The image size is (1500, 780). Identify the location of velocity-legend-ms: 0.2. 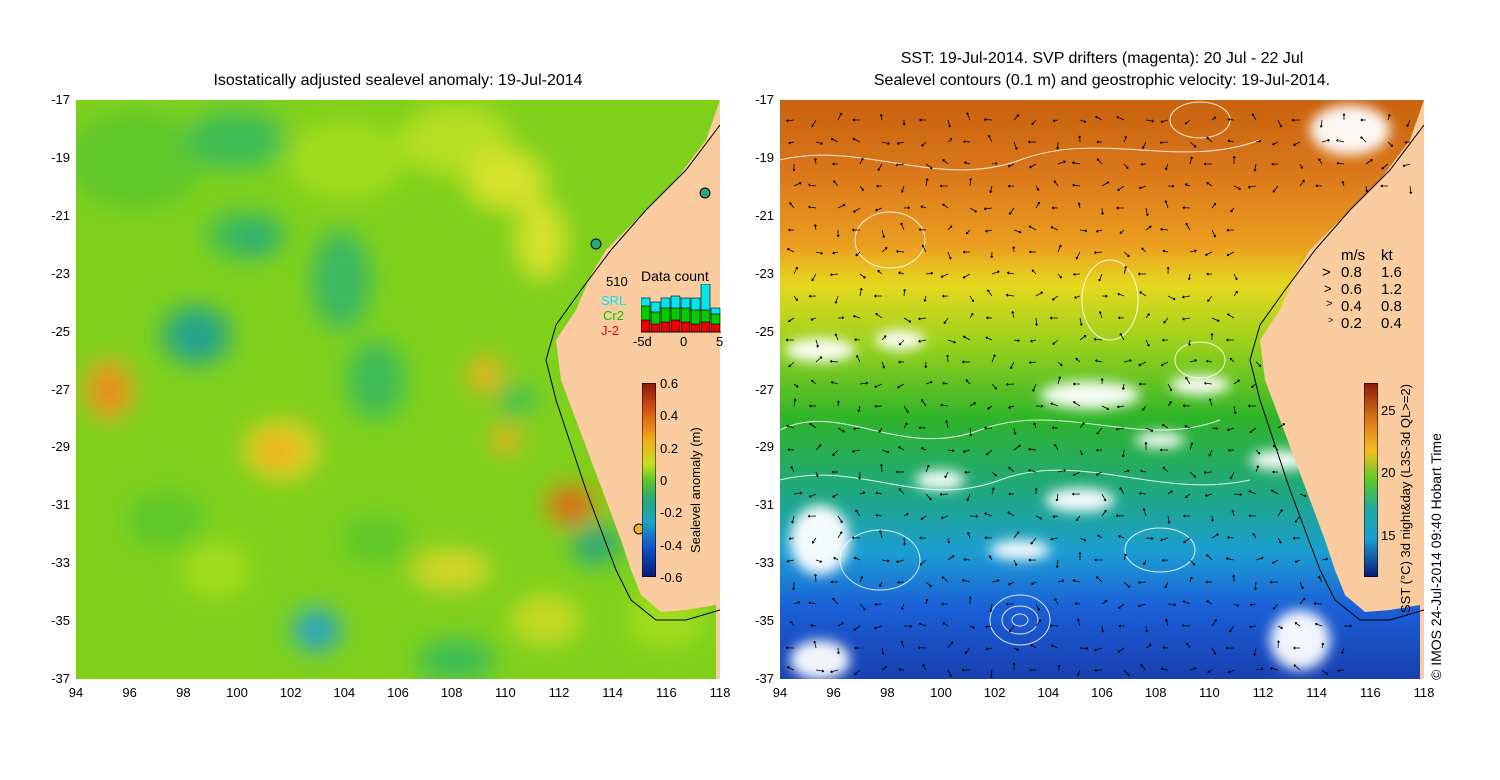
(1351, 323).